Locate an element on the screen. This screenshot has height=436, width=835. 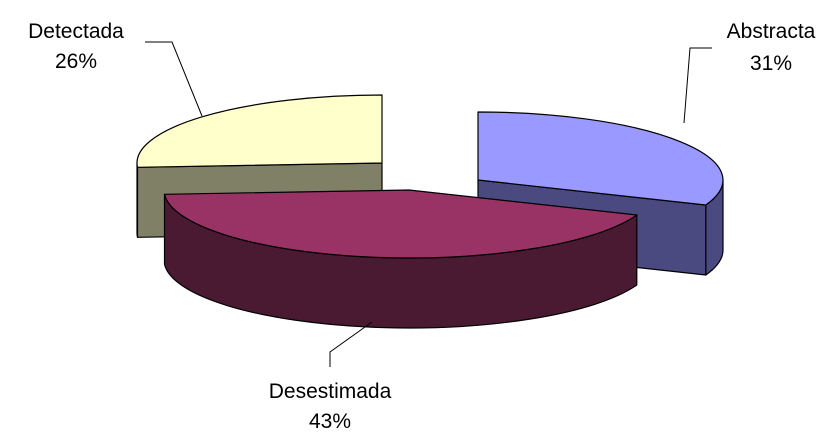
label-detectada-name: Detectada is located at coordinates (76, 31).